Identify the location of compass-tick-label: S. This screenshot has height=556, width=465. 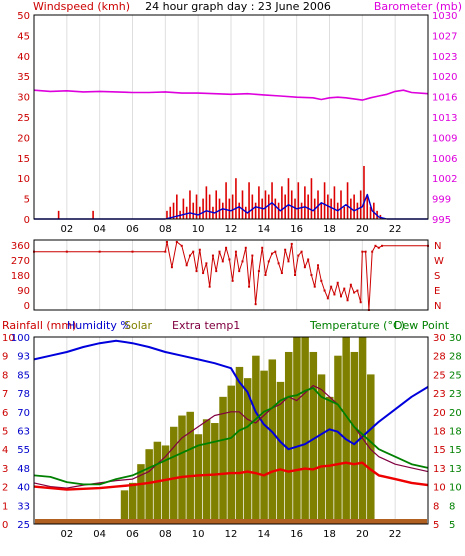
(437, 276).